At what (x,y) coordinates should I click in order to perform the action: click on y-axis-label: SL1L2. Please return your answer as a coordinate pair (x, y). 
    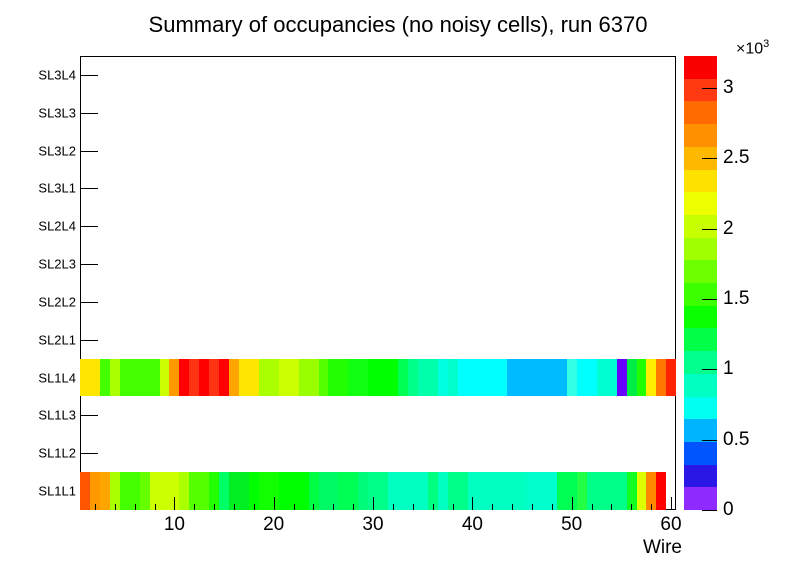
    Looking at the image, I should click on (57, 453).